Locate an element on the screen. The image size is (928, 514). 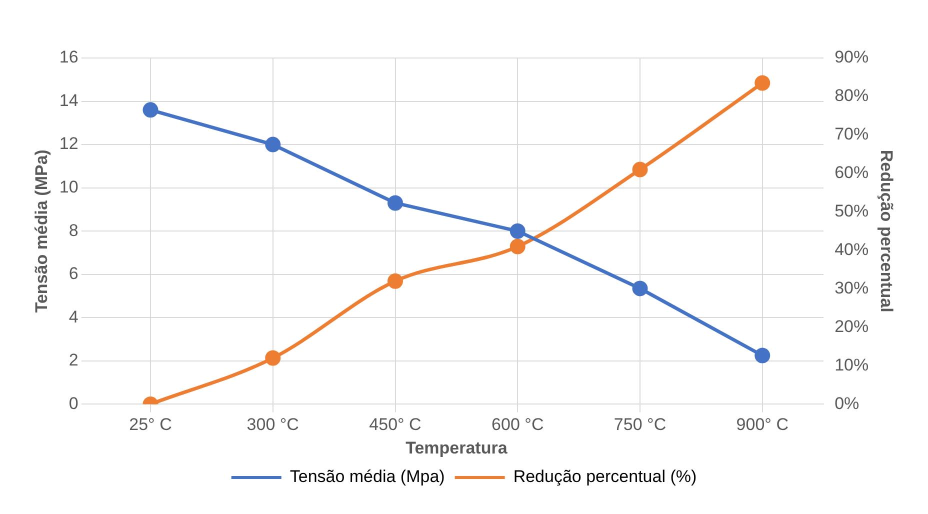
legend-label: Redução percentual (%) is located at coordinates (605, 476).